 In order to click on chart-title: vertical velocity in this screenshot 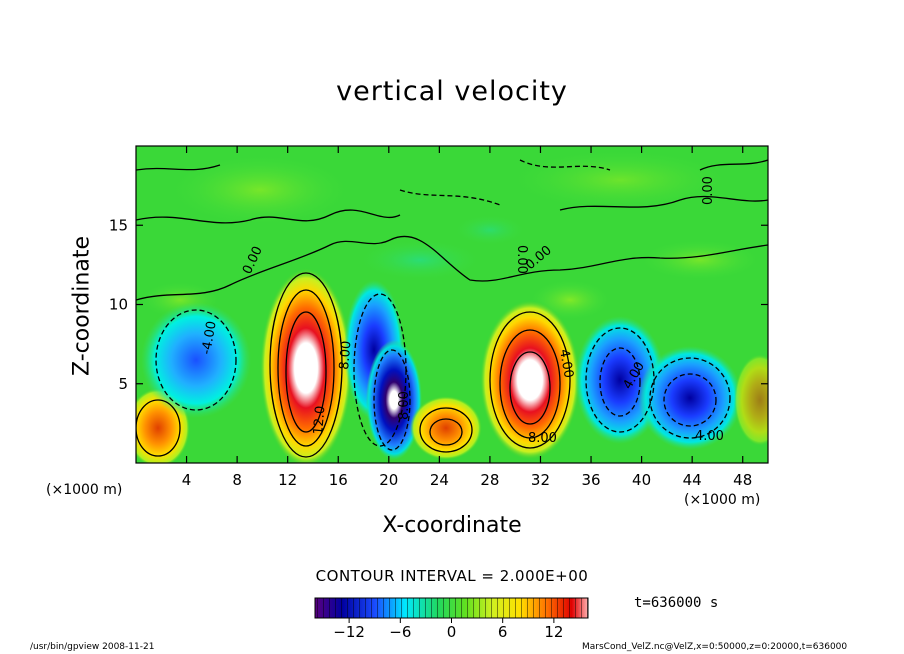, I will do `click(452, 91)`.